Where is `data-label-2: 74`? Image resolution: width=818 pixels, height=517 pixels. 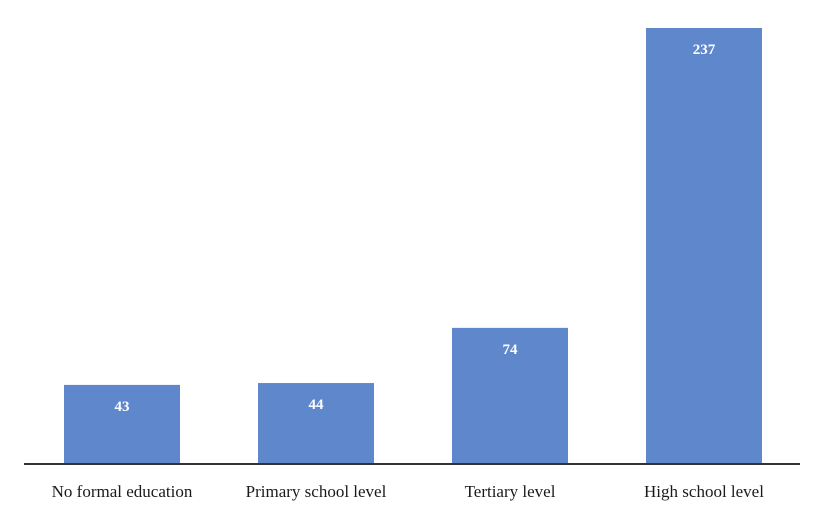 data-label-2: 74 is located at coordinates (511, 350).